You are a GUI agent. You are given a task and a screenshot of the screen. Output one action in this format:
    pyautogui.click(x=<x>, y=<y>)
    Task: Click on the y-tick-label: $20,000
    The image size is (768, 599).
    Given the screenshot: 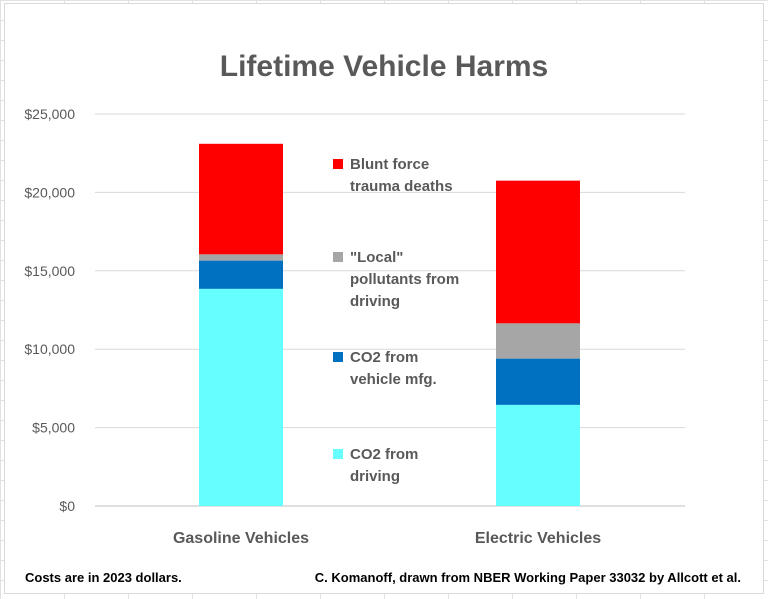 What is the action you would take?
    pyautogui.click(x=49, y=192)
    